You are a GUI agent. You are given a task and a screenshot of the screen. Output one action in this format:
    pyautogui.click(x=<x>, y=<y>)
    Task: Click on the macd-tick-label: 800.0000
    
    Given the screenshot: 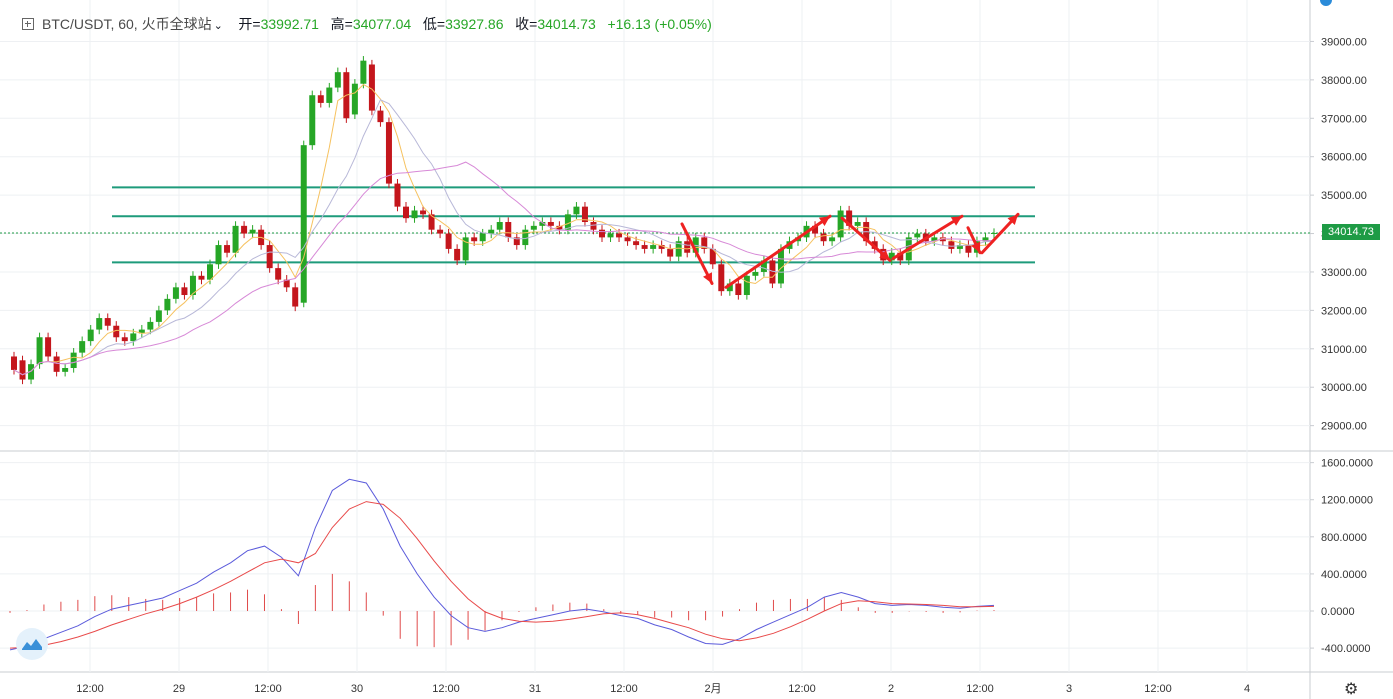 What is the action you would take?
    pyautogui.click(x=1344, y=538)
    